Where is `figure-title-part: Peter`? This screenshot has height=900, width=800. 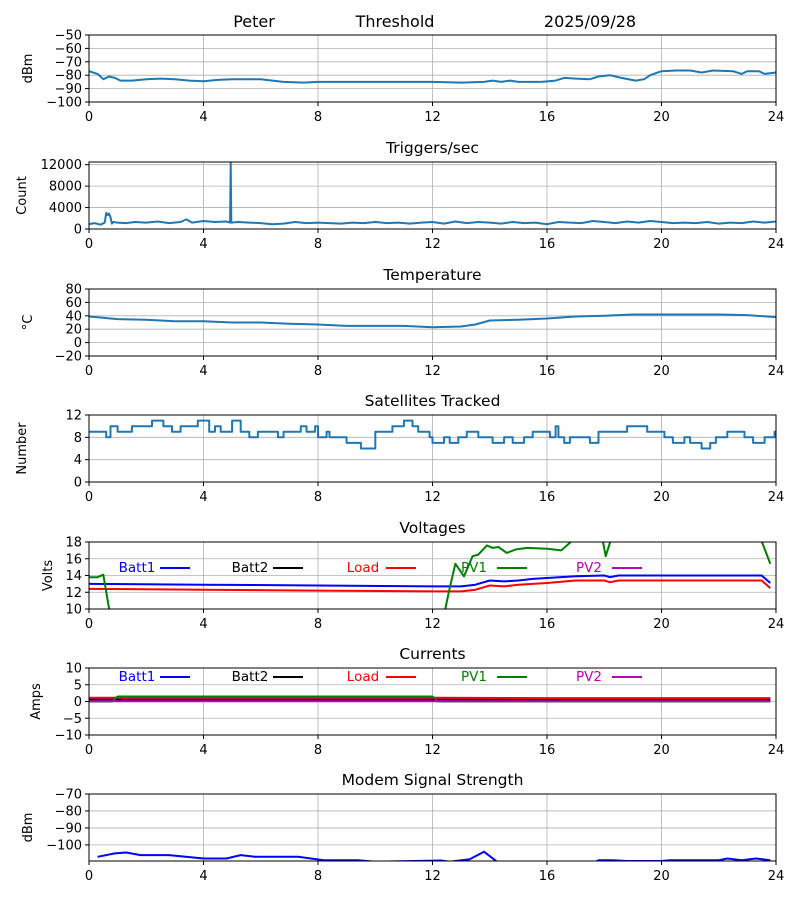
figure-title-part: Peter is located at coordinates (254, 21).